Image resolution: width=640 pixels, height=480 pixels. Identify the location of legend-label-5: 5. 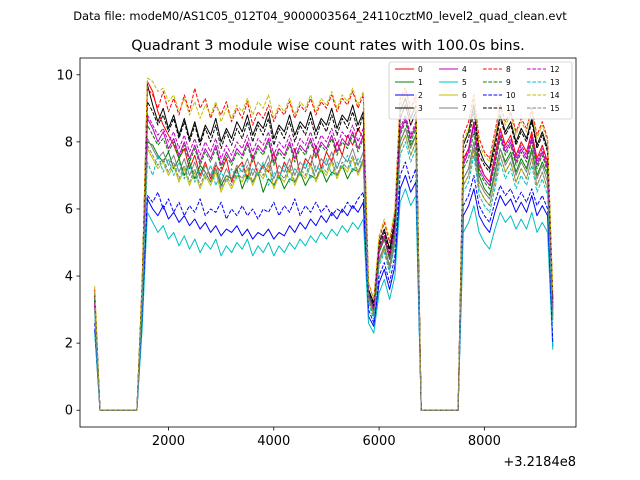
(464, 82).